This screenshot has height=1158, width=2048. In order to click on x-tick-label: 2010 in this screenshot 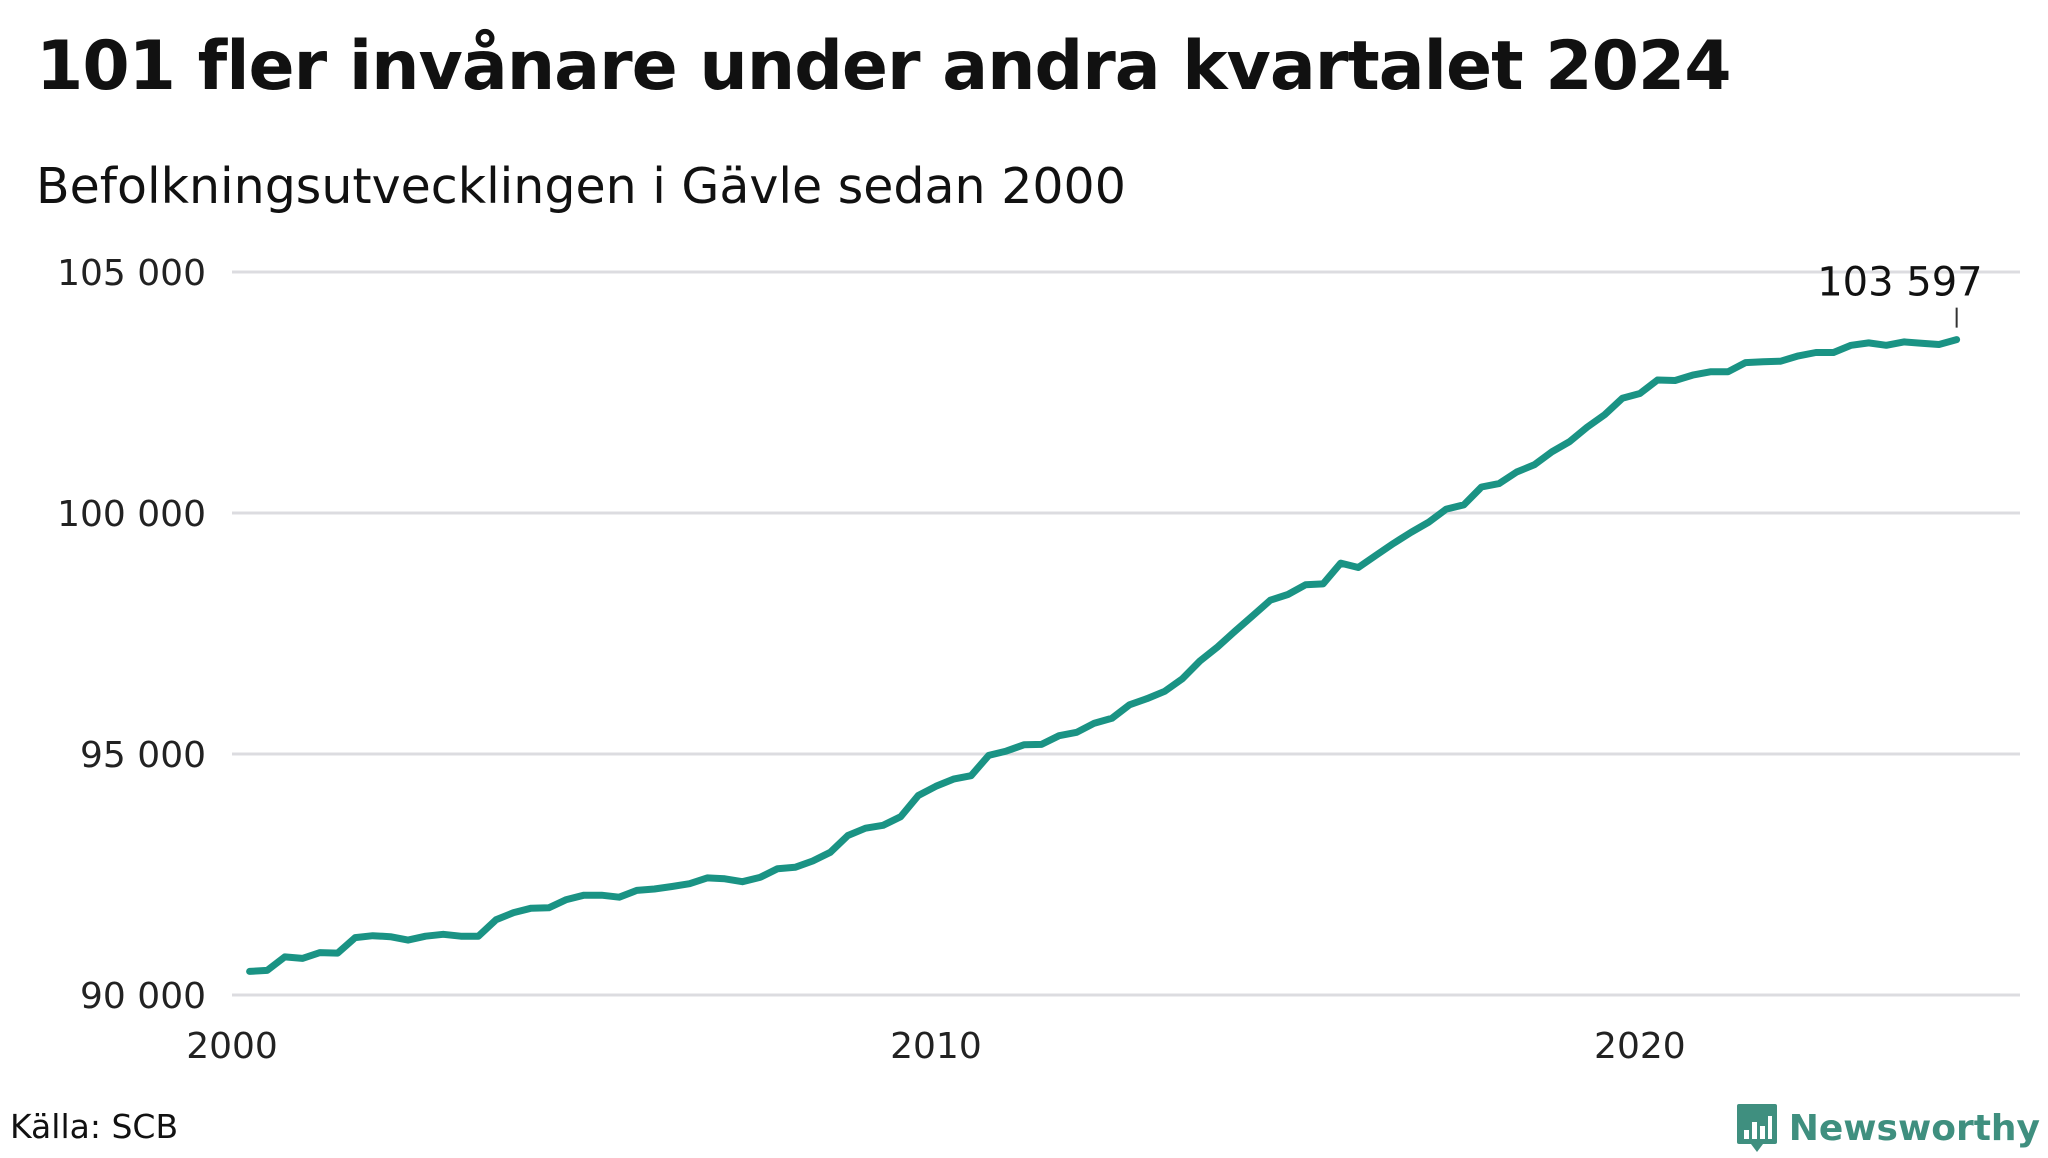, I will do `click(936, 1046)`.